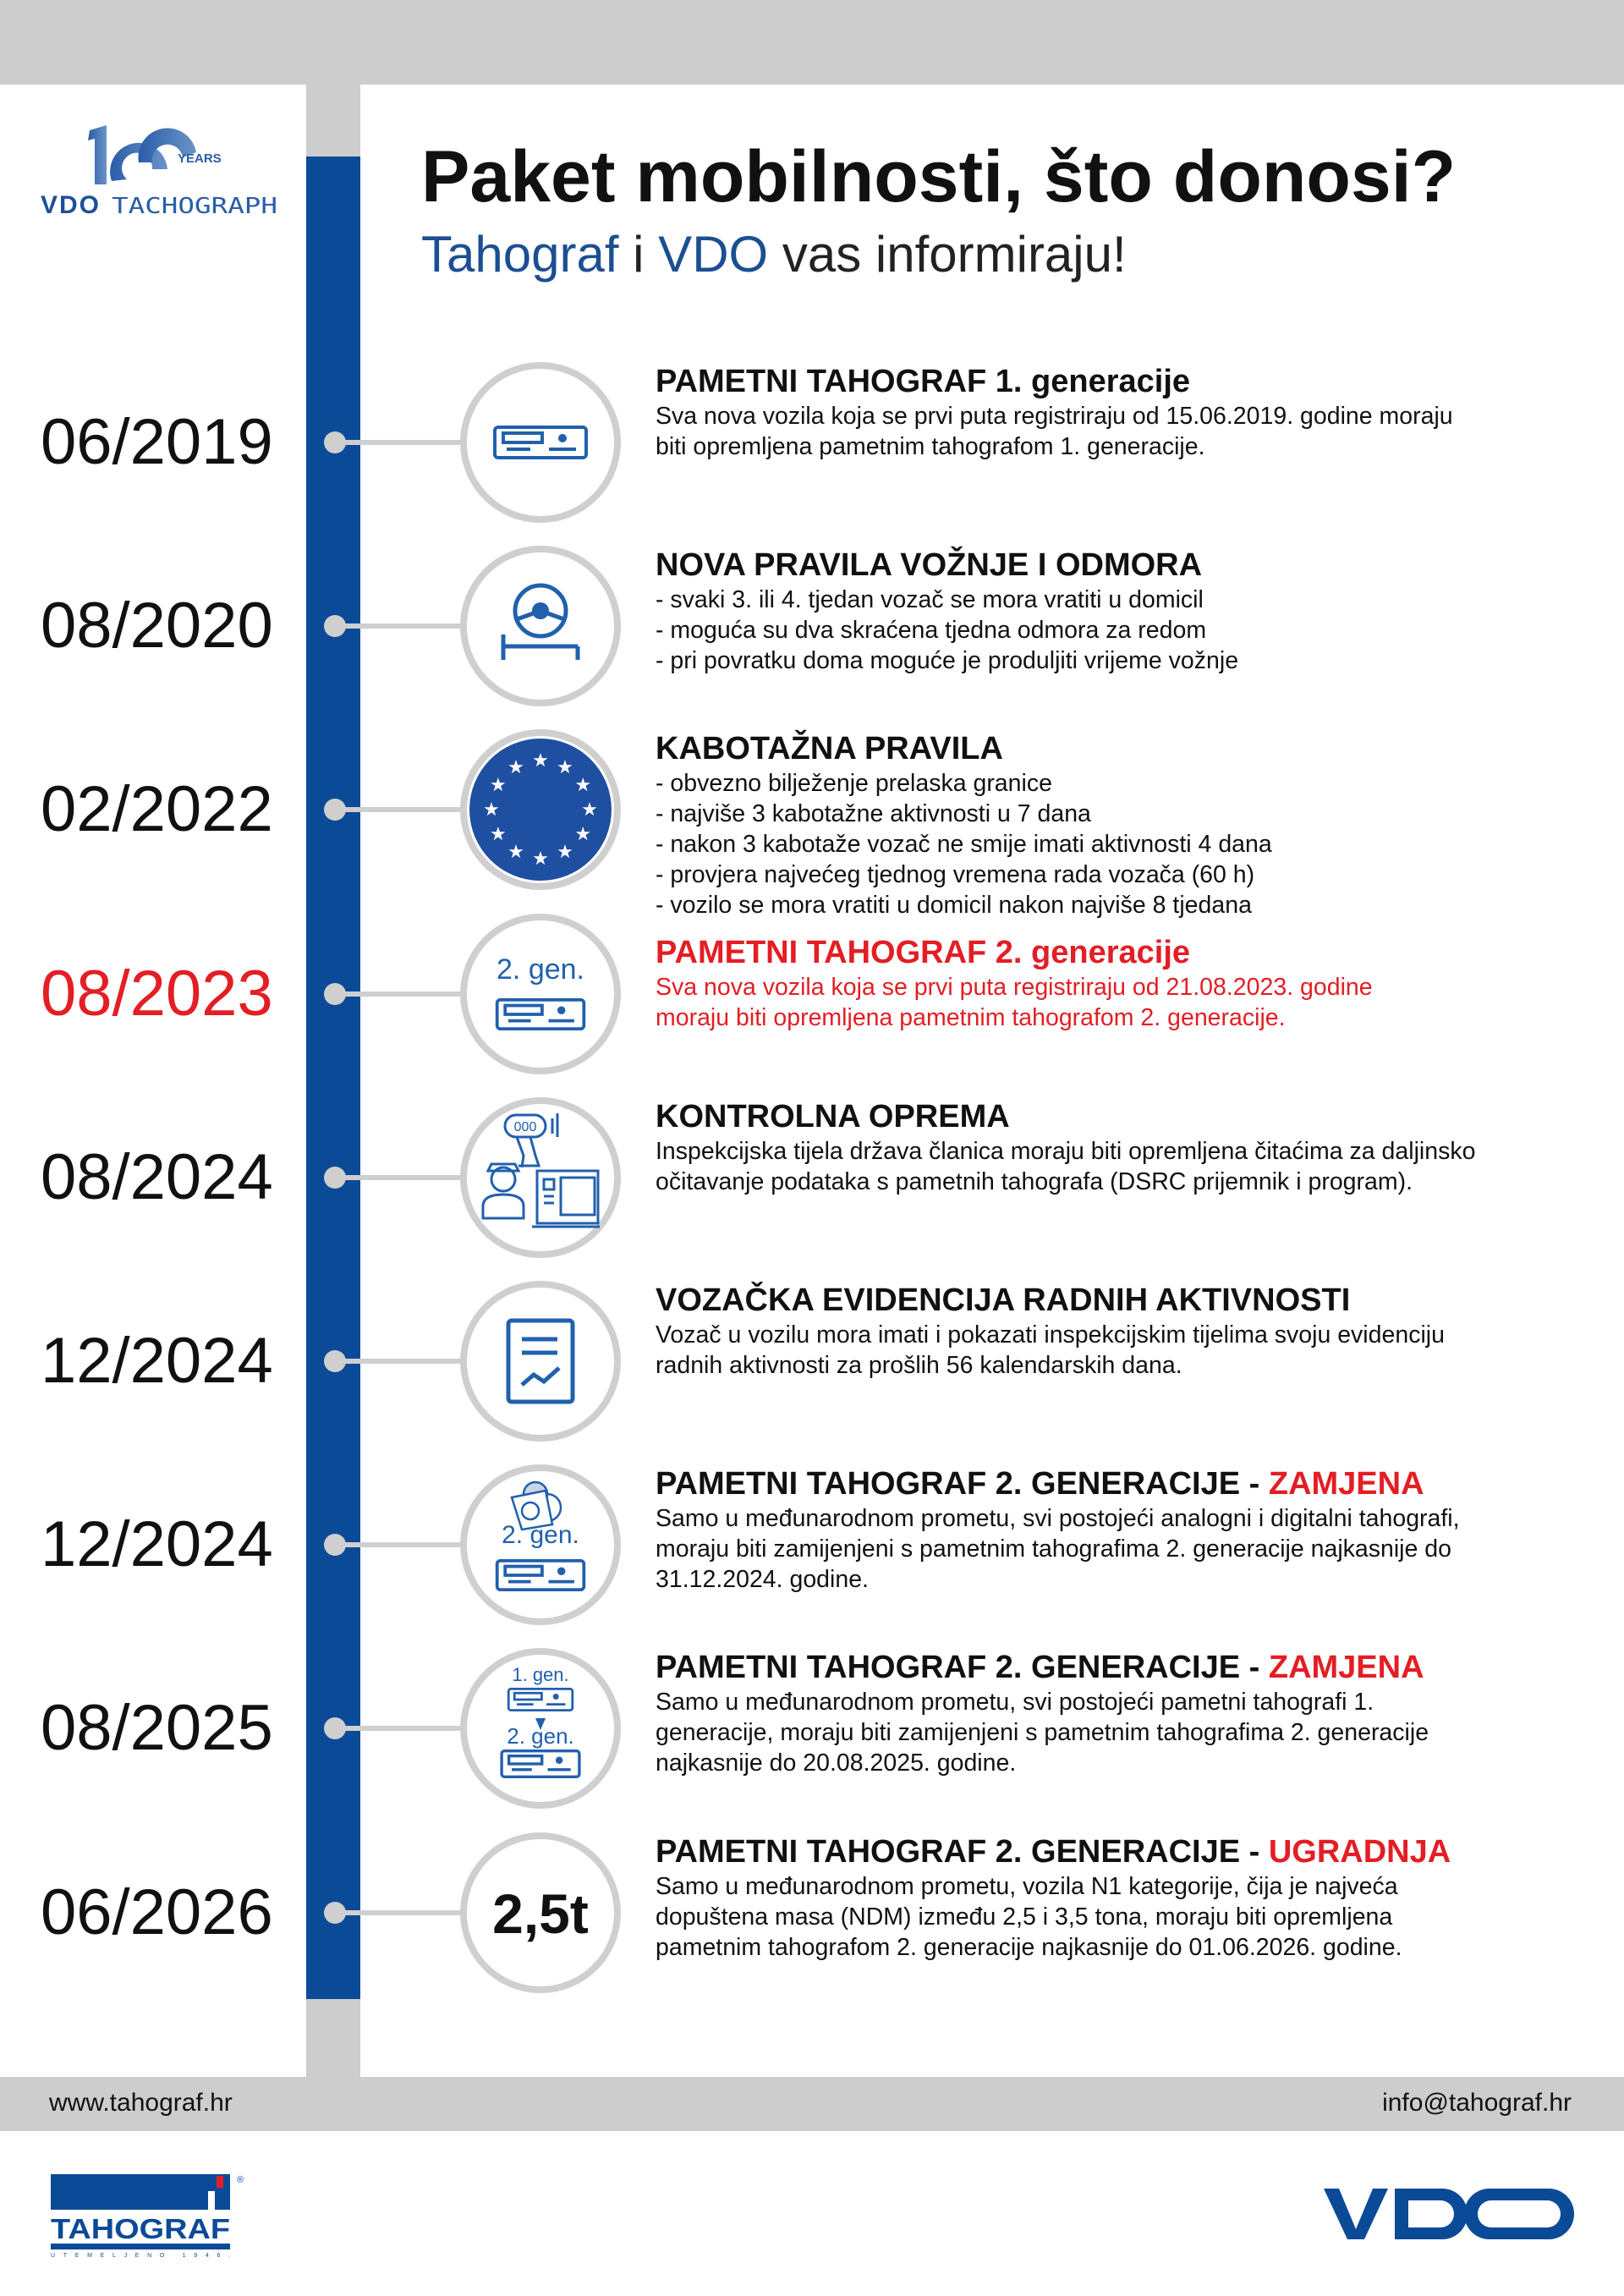 The width and height of the screenshot is (1624, 2296). I want to click on steering-wheel-bed-icon, so click(540, 626).